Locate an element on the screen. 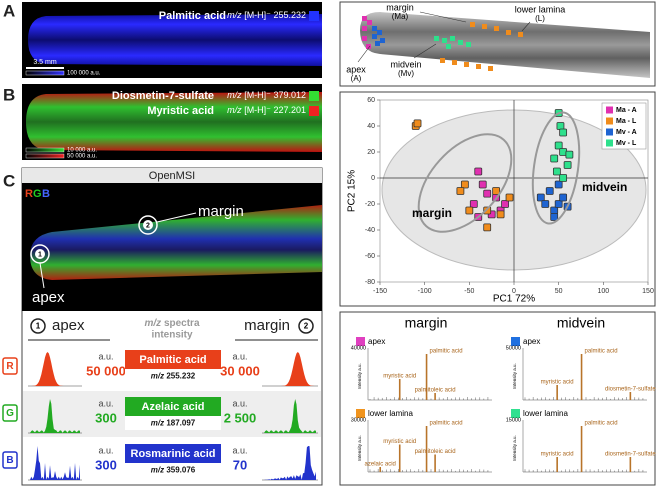 This screenshot has height=487, width=658. compound-name: Azelaic acid is located at coordinates (173, 407).